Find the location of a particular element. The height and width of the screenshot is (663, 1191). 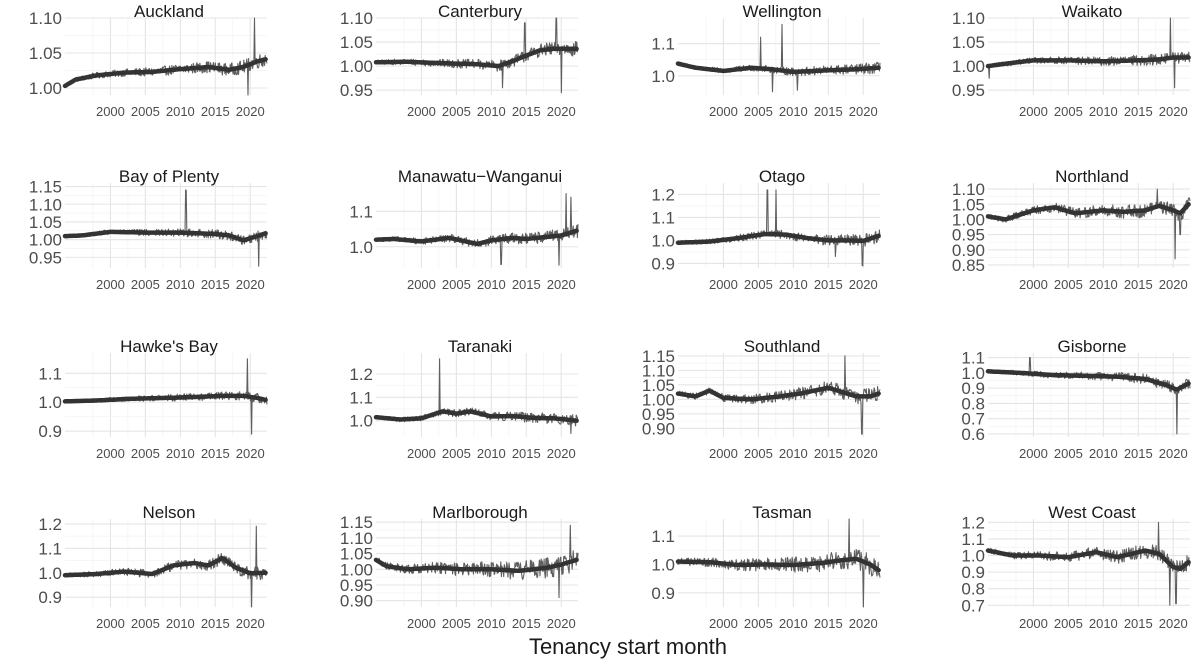

panel-title: Gisborne is located at coordinates (1092, 346).